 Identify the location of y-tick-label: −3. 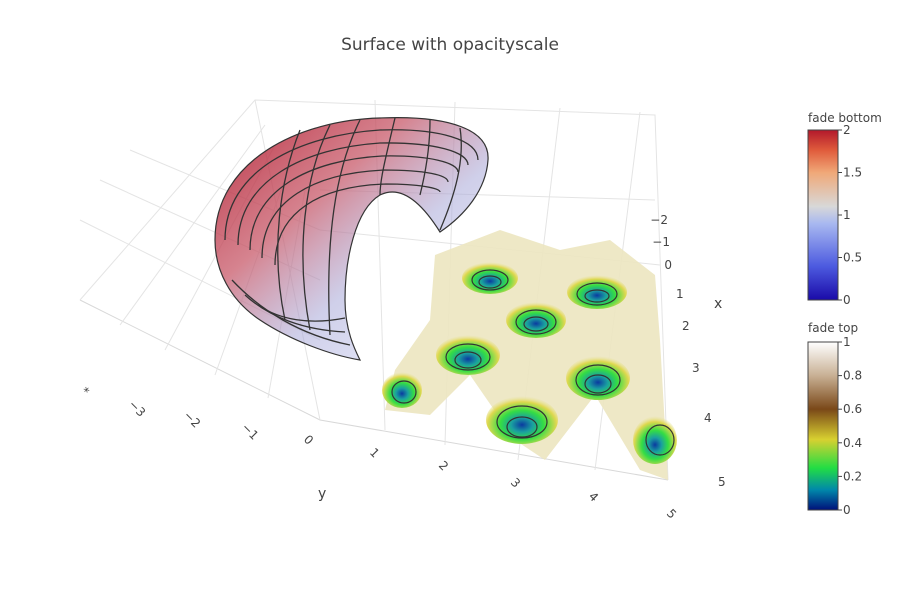
(137, 408).